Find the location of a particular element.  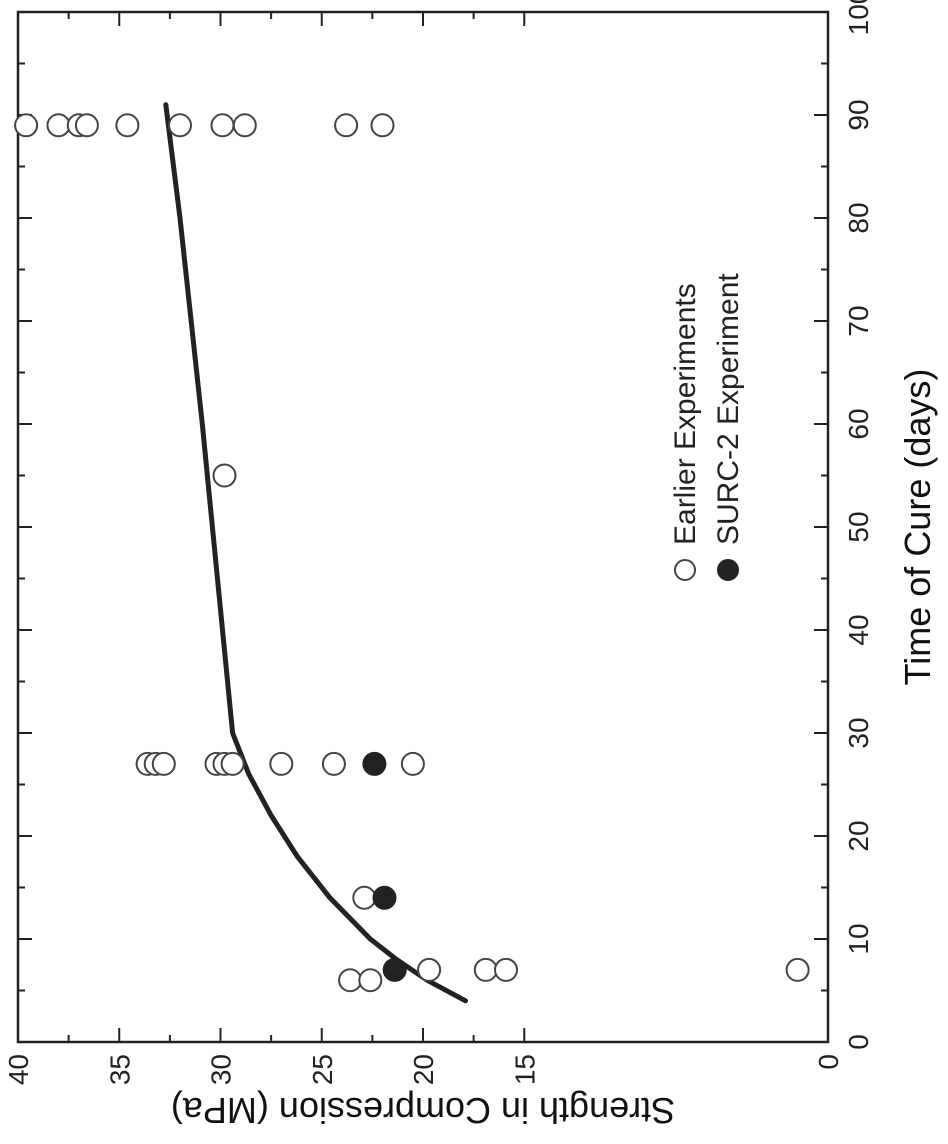

x-tick-label: 90 is located at coordinates (858, 114).